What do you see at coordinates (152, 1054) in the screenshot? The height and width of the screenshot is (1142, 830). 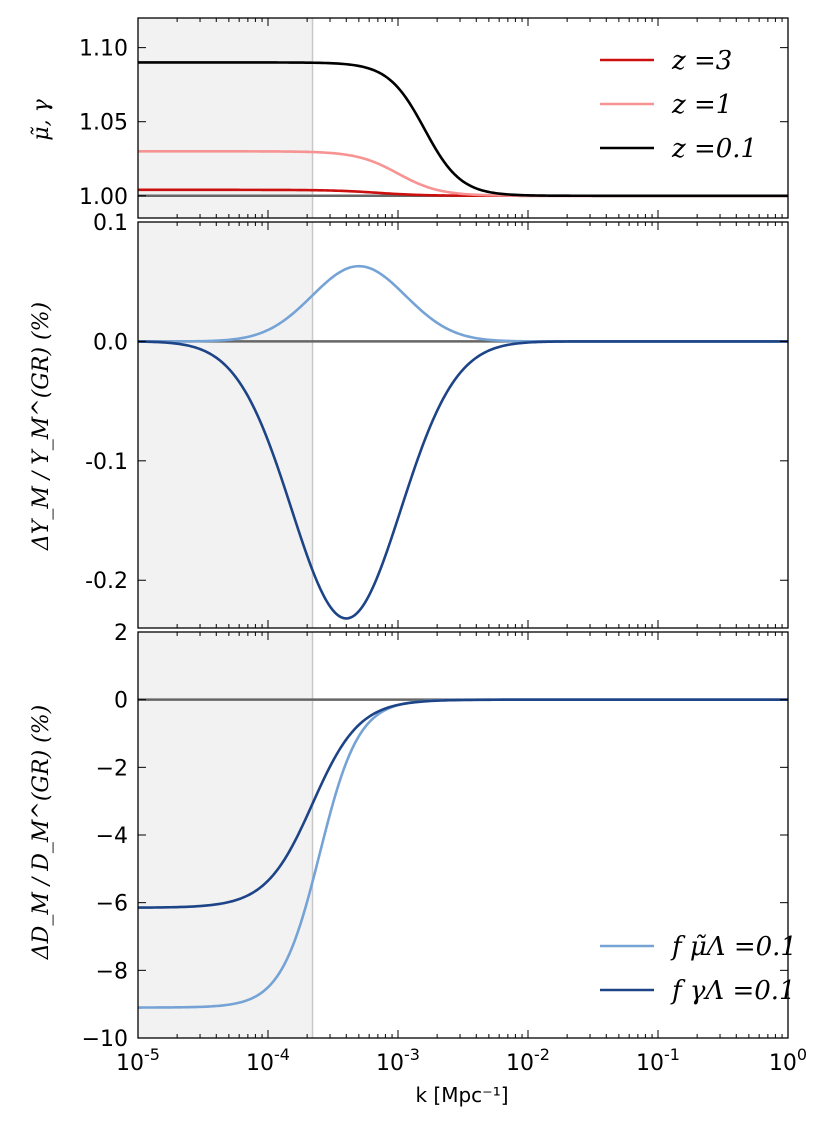 I see `x-tick-label-exp: -5` at bounding box center [152, 1054].